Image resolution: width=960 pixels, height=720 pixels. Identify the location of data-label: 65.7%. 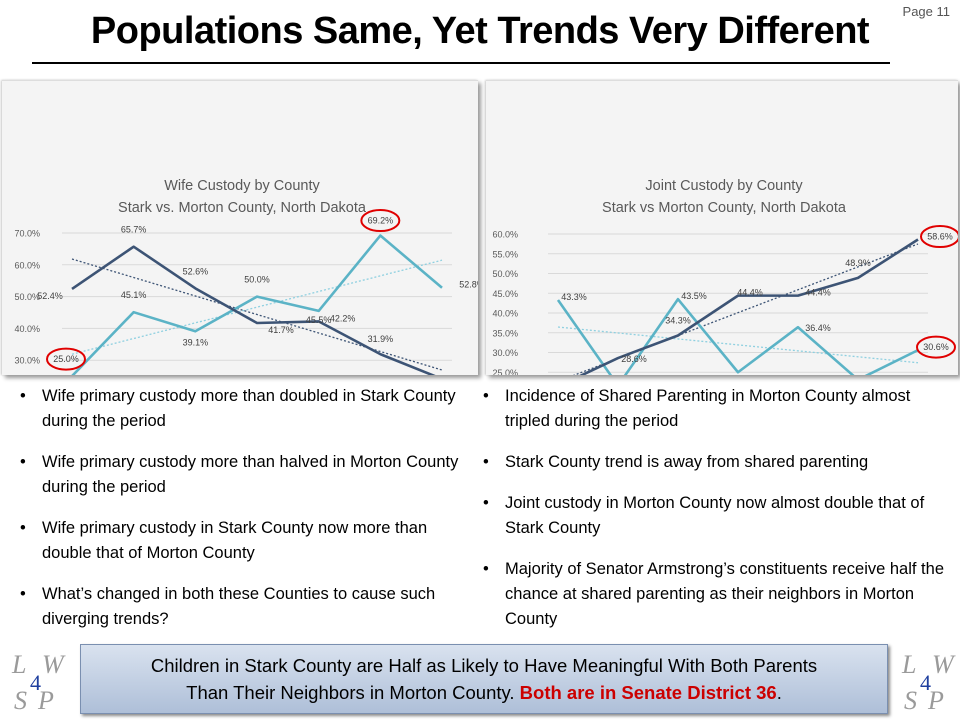
(134, 230).